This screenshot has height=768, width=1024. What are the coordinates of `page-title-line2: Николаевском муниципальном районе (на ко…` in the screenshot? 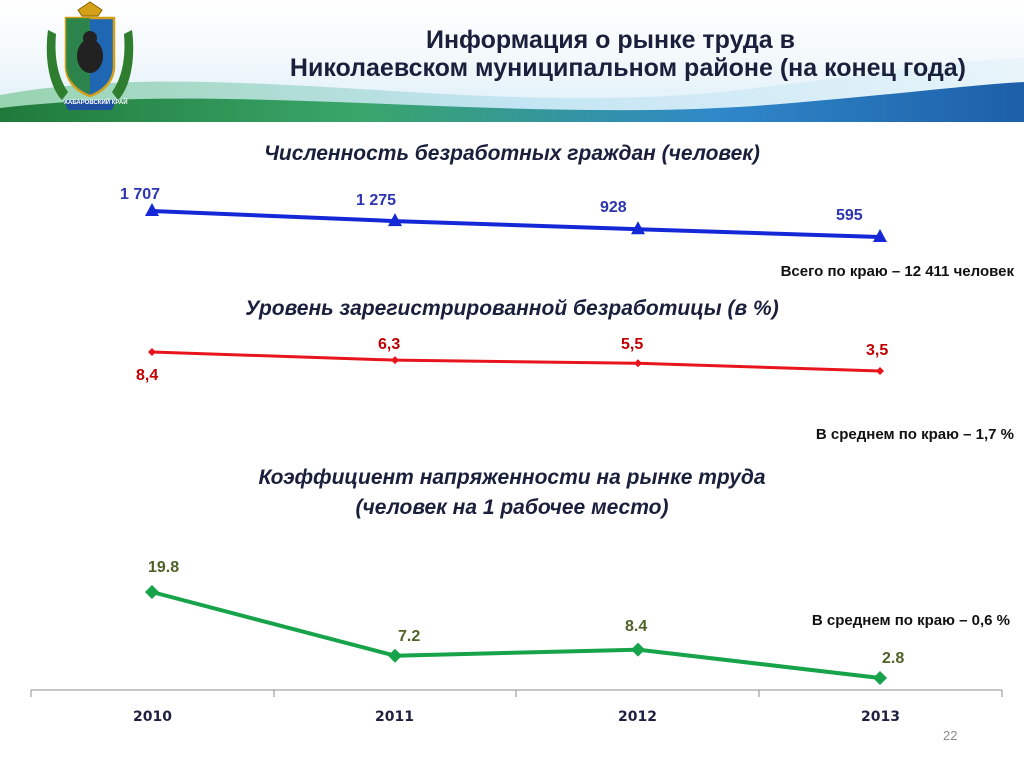 It's located at (627, 68).